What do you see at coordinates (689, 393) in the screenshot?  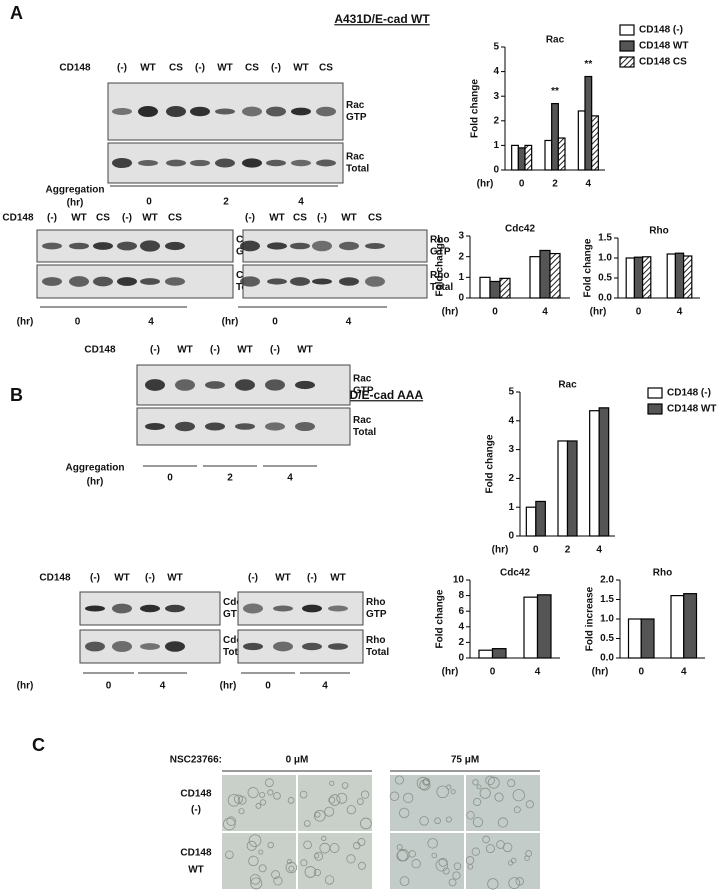 I see `legend-label: CD148 (-)` at bounding box center [689, 393].